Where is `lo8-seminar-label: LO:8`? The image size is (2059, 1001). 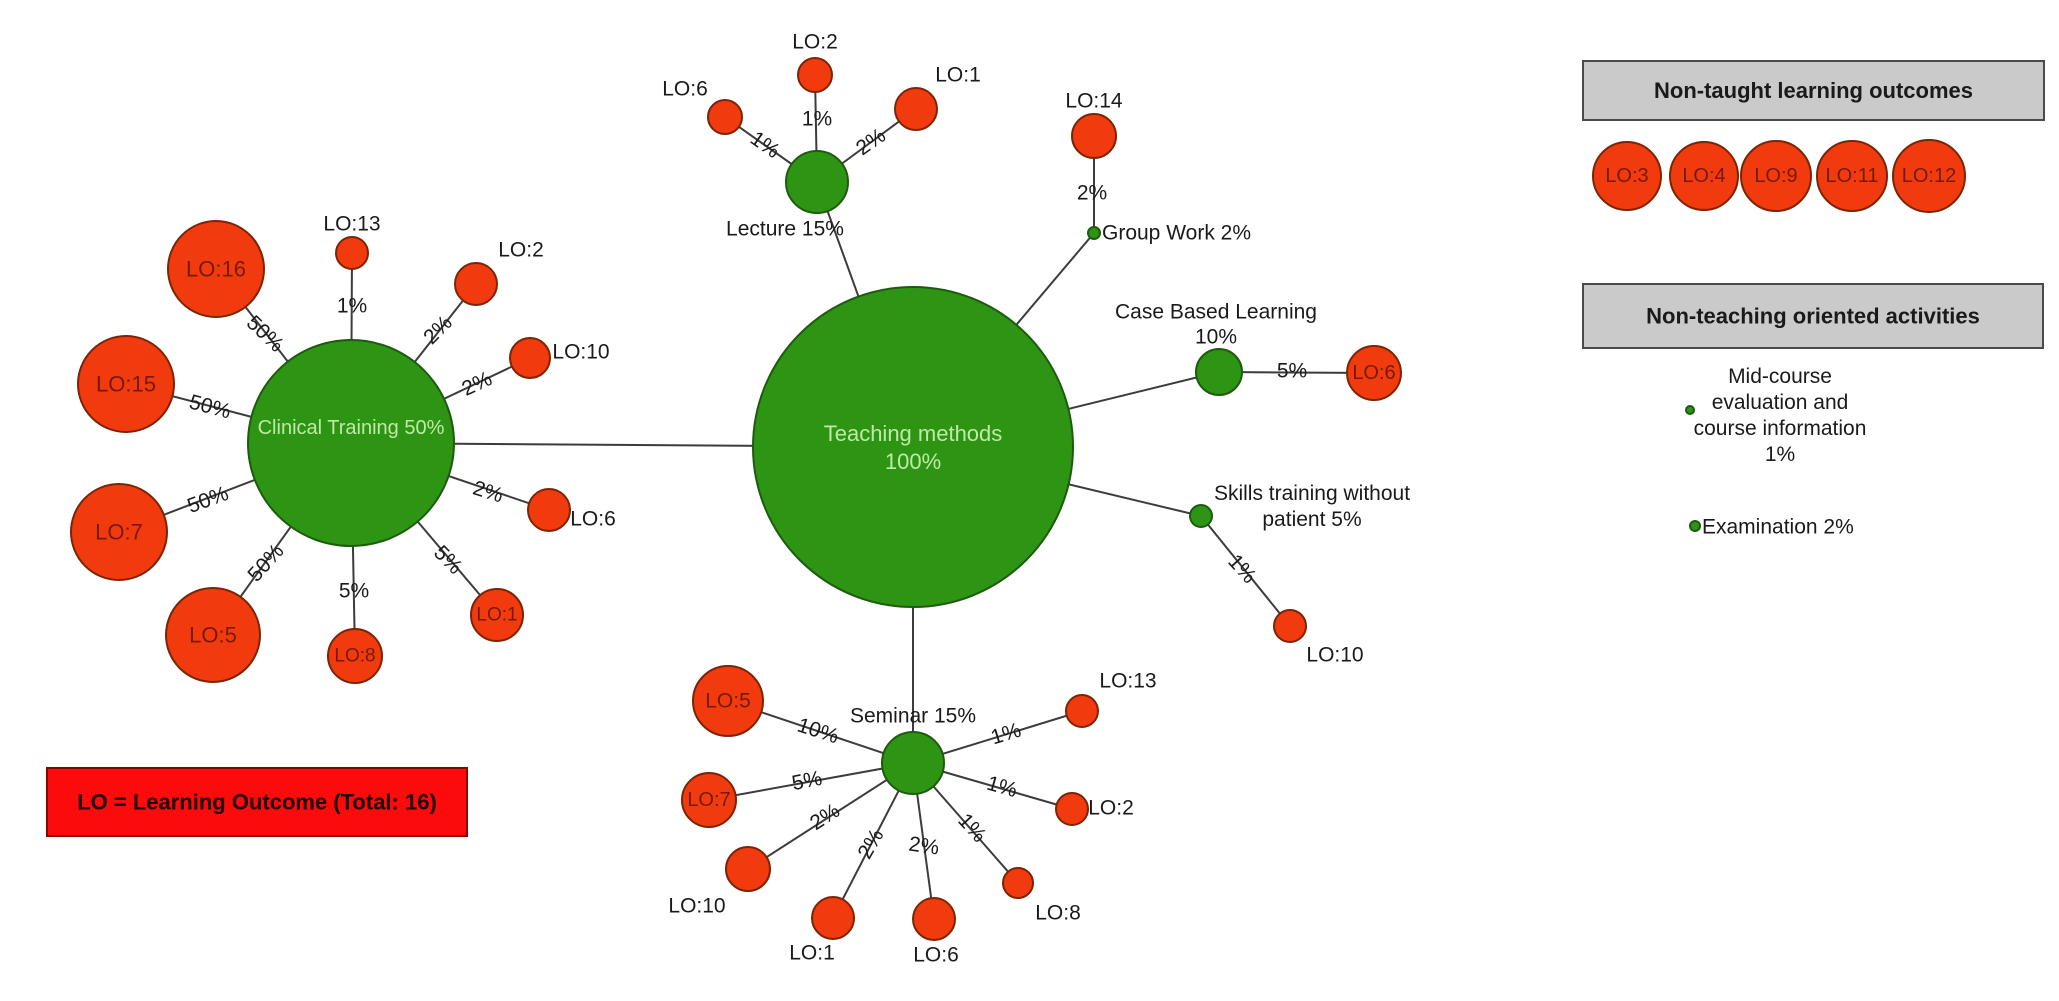
lo8-seminar-label: LO:8 is located at coordinates (1058, 913).